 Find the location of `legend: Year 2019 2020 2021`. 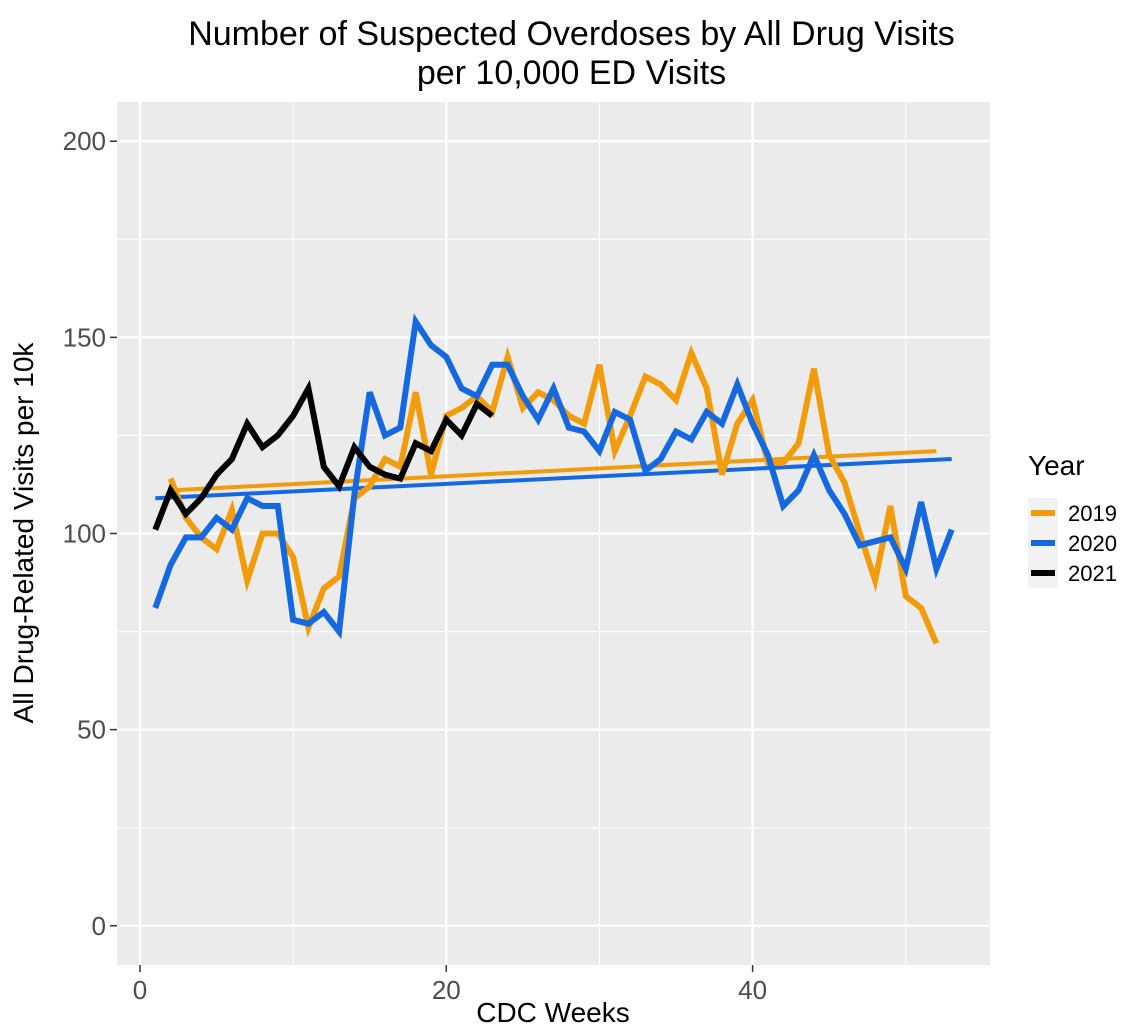

legend: Year 2019 2020 2021 is located at coordinates (1072, 519).